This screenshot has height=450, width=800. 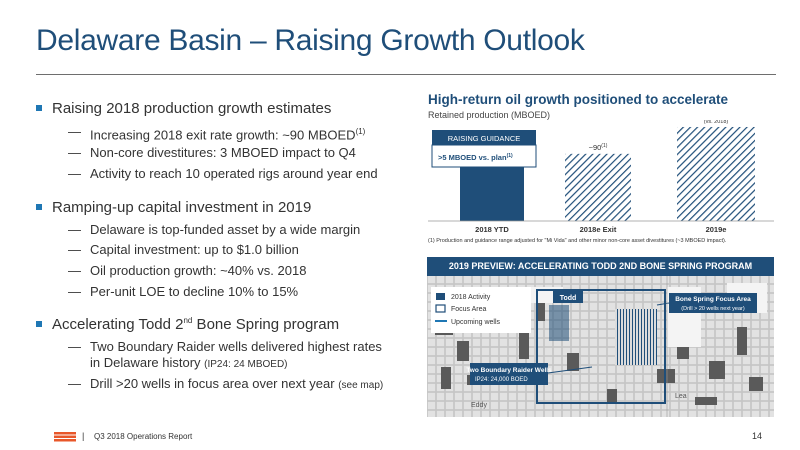 I want to click on legend-focus-area: Focus Area, so click(x=469, y=309).